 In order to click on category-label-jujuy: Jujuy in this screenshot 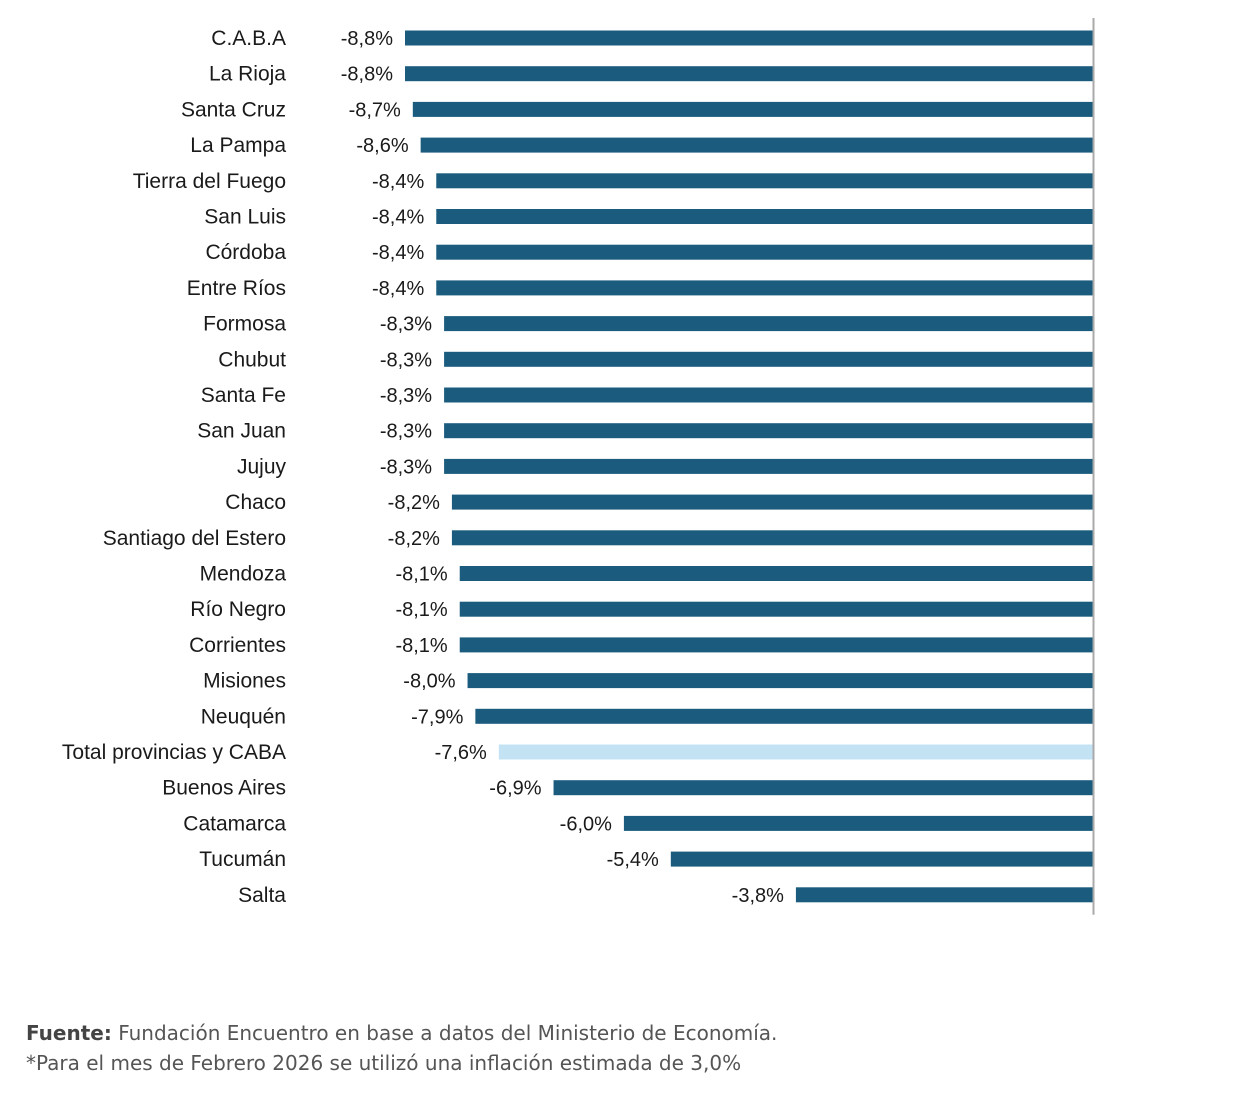, I will do `click(262, 466)`.